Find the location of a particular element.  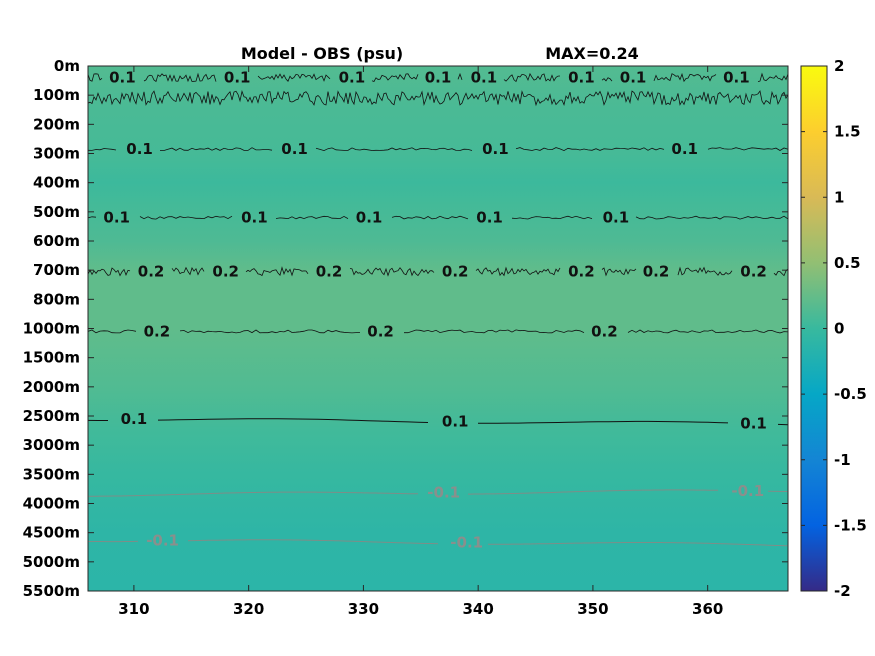

y-tick-label: 2000m is located at coordinates (51, 387).